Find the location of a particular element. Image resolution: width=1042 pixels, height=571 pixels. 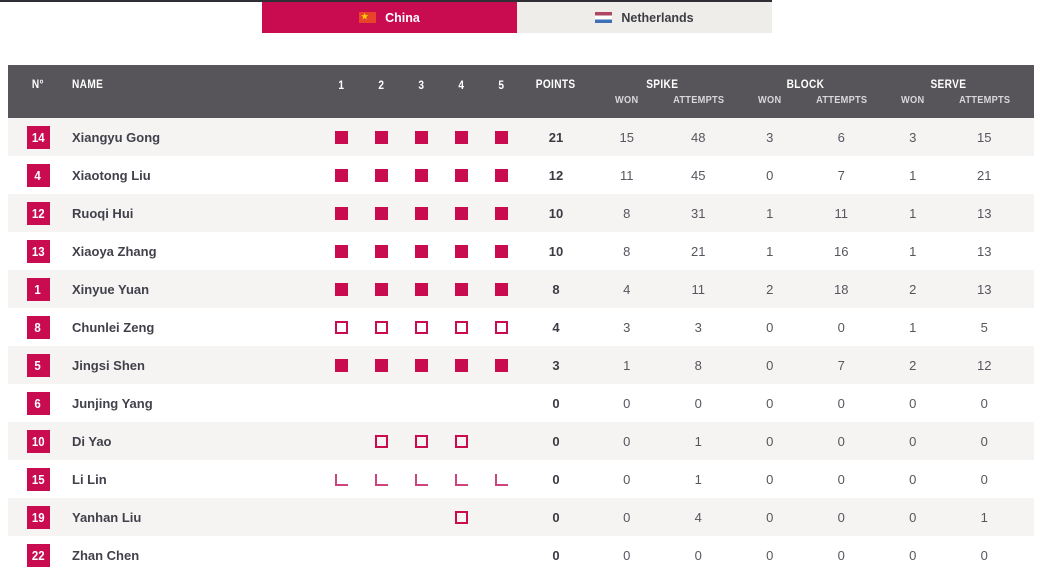

tab-china-label: China is located at coordinates (402, 17).